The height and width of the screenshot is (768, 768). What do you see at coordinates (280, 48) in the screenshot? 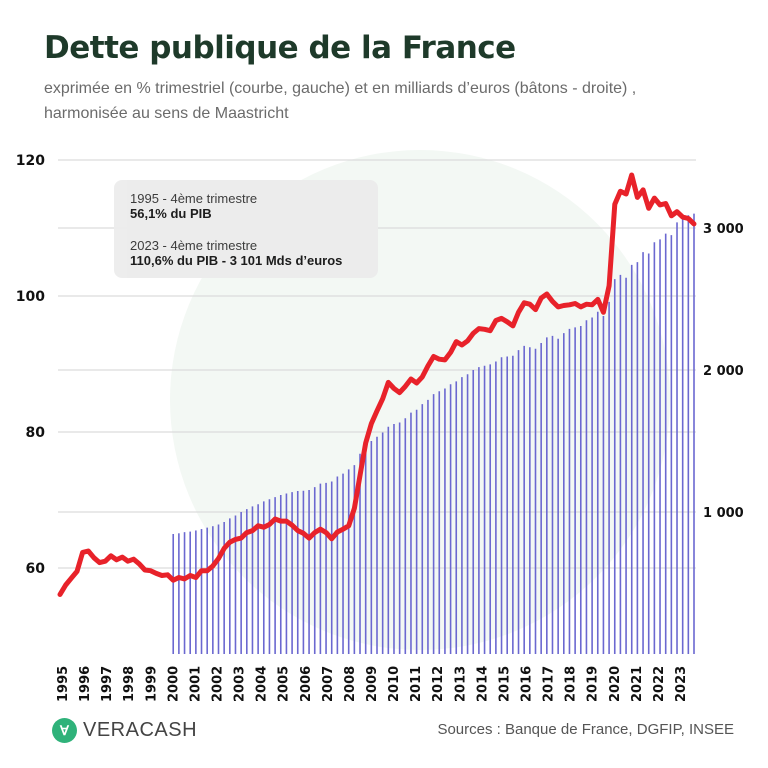
I see `chart-title: Dette publique de la France` at bounding box center [280, 48].